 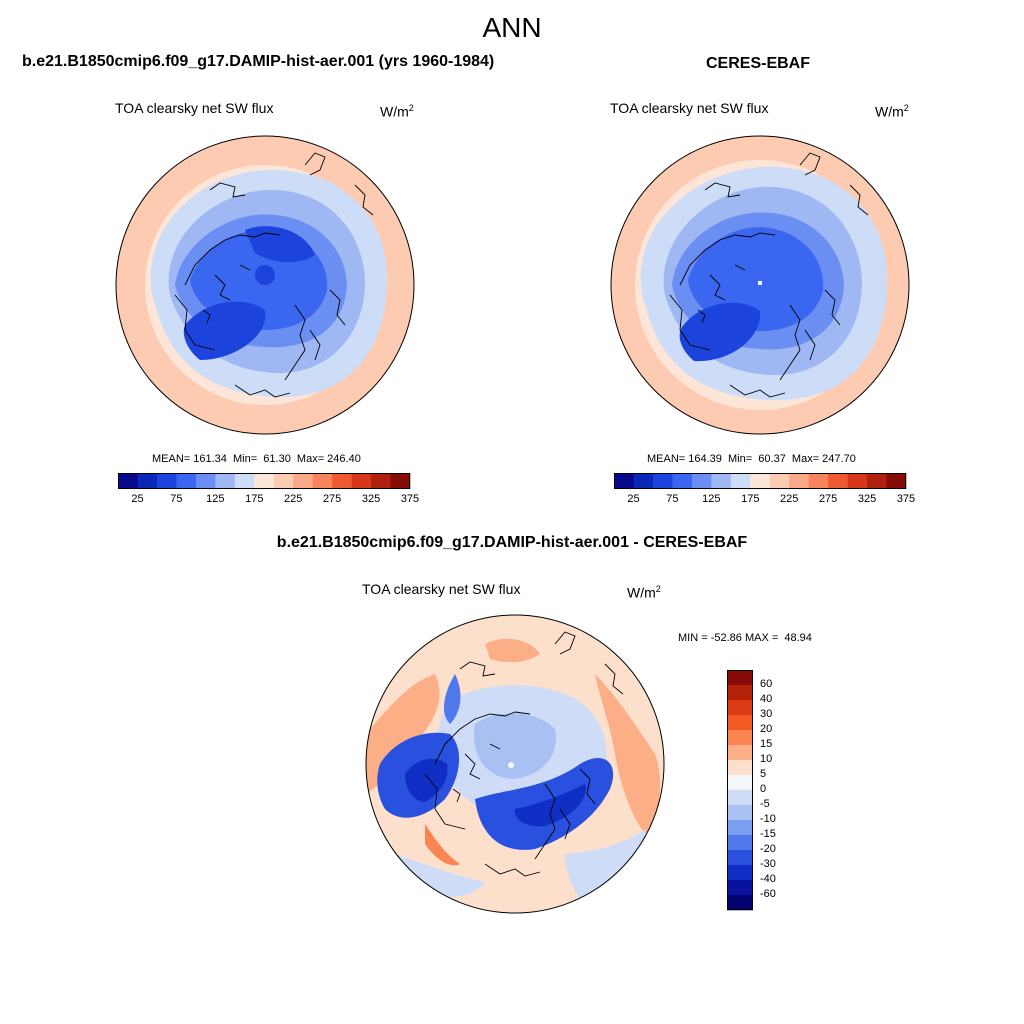 I want to click on diff-colorbar-tick-label: -5, so click(x=765, y=804).